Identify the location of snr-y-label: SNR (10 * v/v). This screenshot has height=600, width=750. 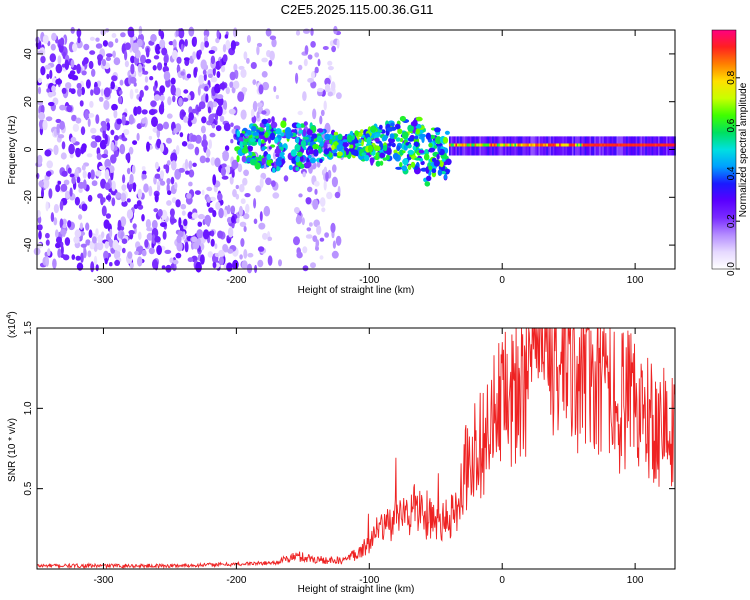
(12, 450).